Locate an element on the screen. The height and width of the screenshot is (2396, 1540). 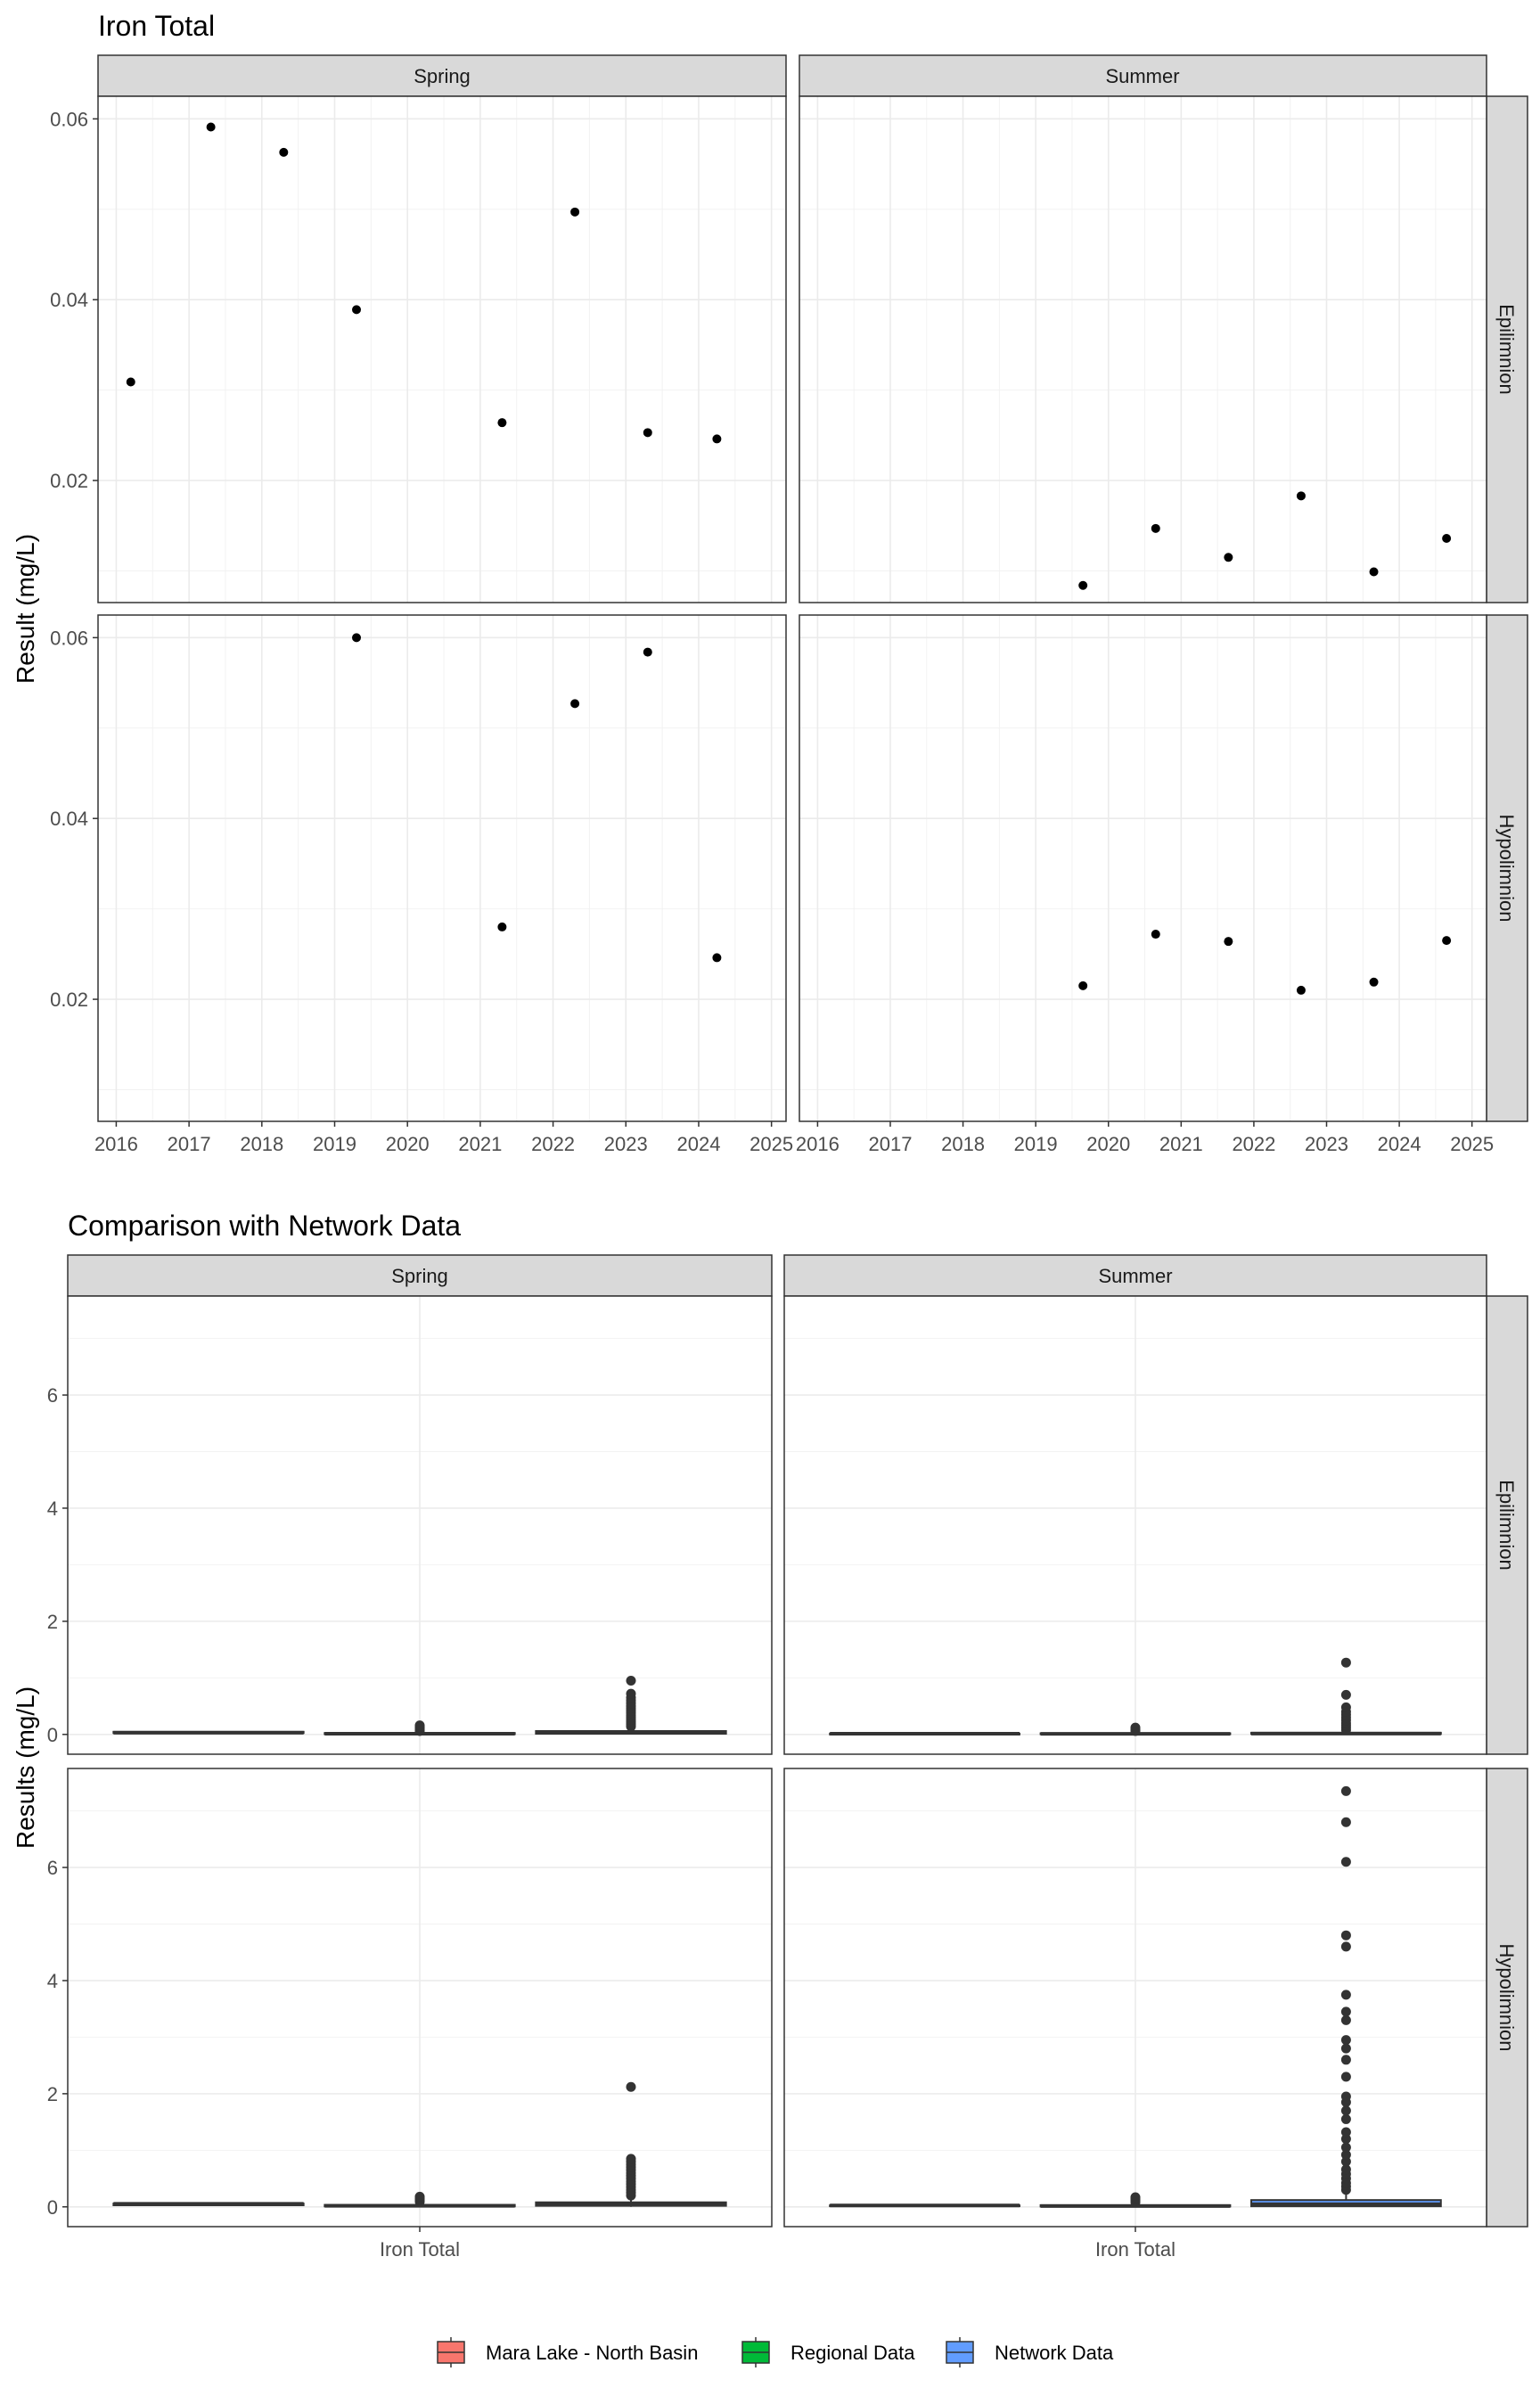
chart-title: Comparison with Network Data is located at coordinates (264, 1226).